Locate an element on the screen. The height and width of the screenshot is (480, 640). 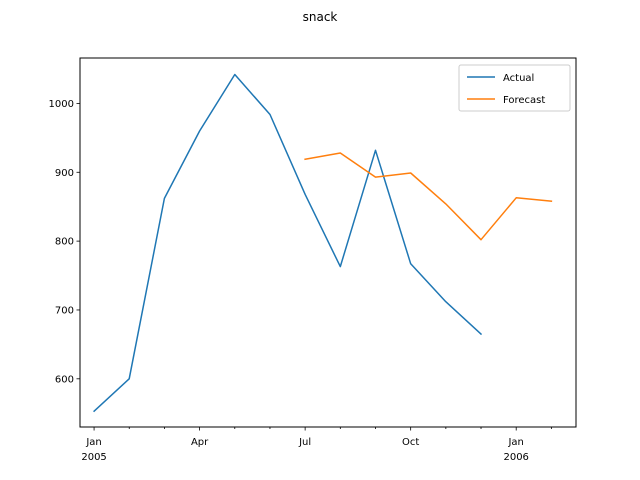
series-line-forecast is located at coordinates (428, 196).